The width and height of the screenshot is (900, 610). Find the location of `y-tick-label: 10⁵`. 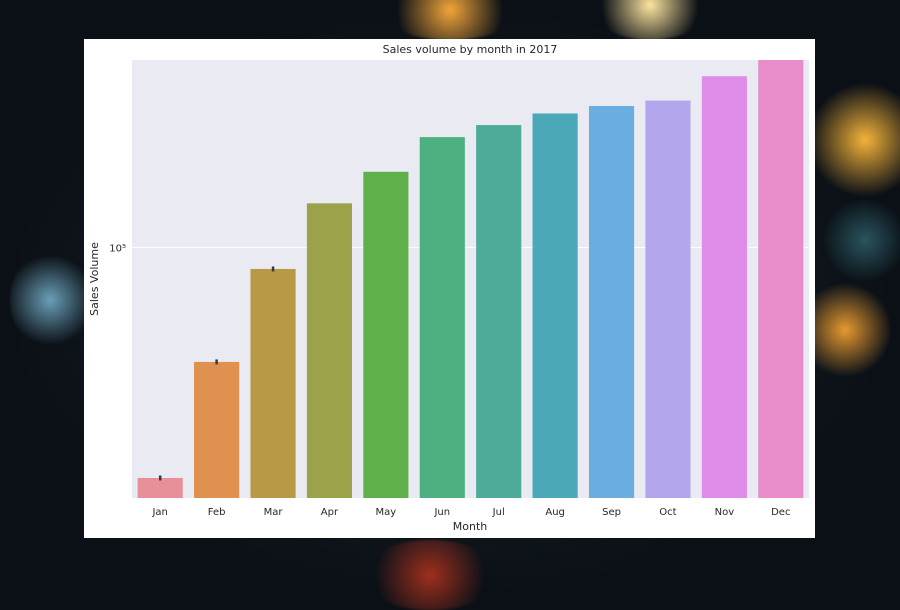

y-tick-label: 10⁵ is located at coordinates (117, 248).